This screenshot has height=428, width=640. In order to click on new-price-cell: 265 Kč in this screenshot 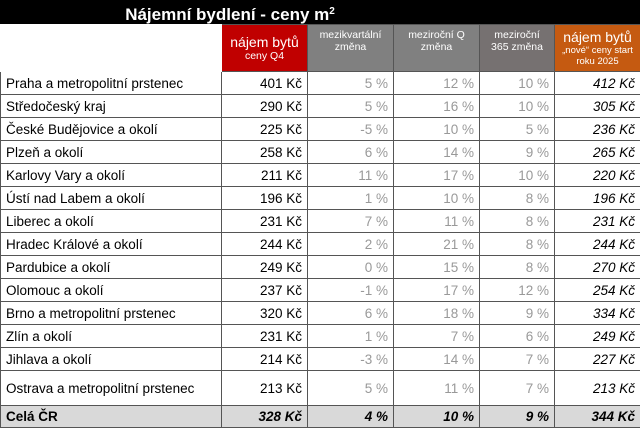, I will do `click(597, 152)`.